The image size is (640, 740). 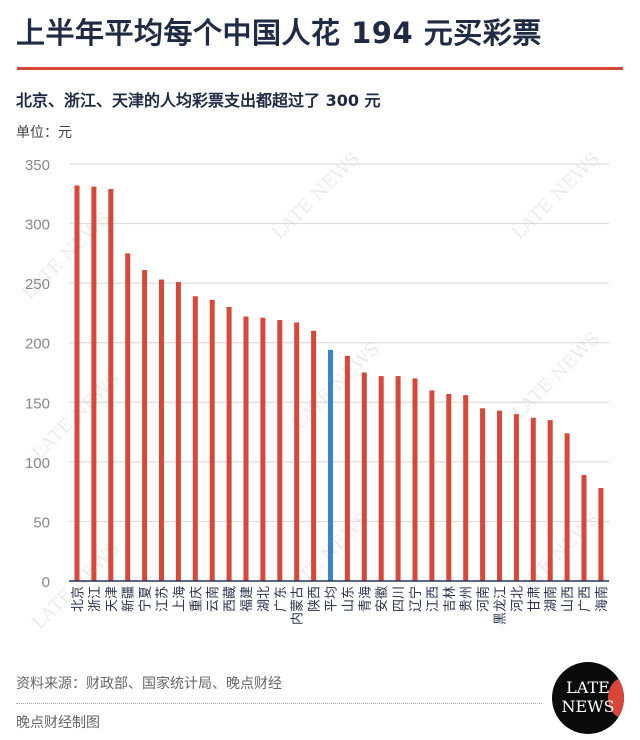 I want to click on logo-red-accent, so click(x=616, y=698).